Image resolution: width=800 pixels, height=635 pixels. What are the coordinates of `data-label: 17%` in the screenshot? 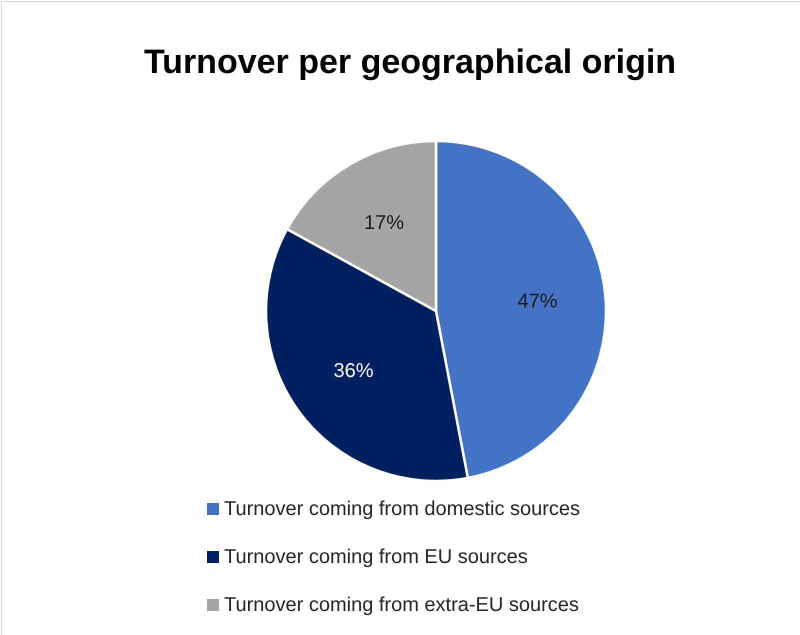 It's located at (384, 223).